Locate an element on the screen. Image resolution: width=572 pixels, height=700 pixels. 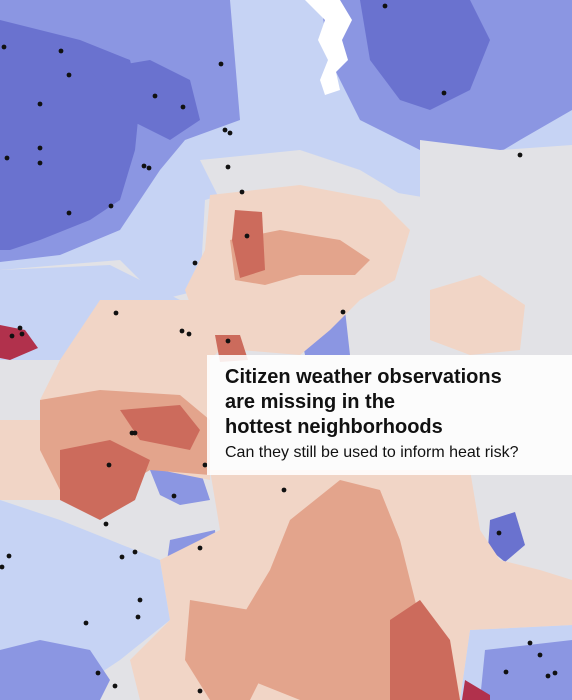
headline-line-1: Citizen weather observations is located at coordinates (363, 377).